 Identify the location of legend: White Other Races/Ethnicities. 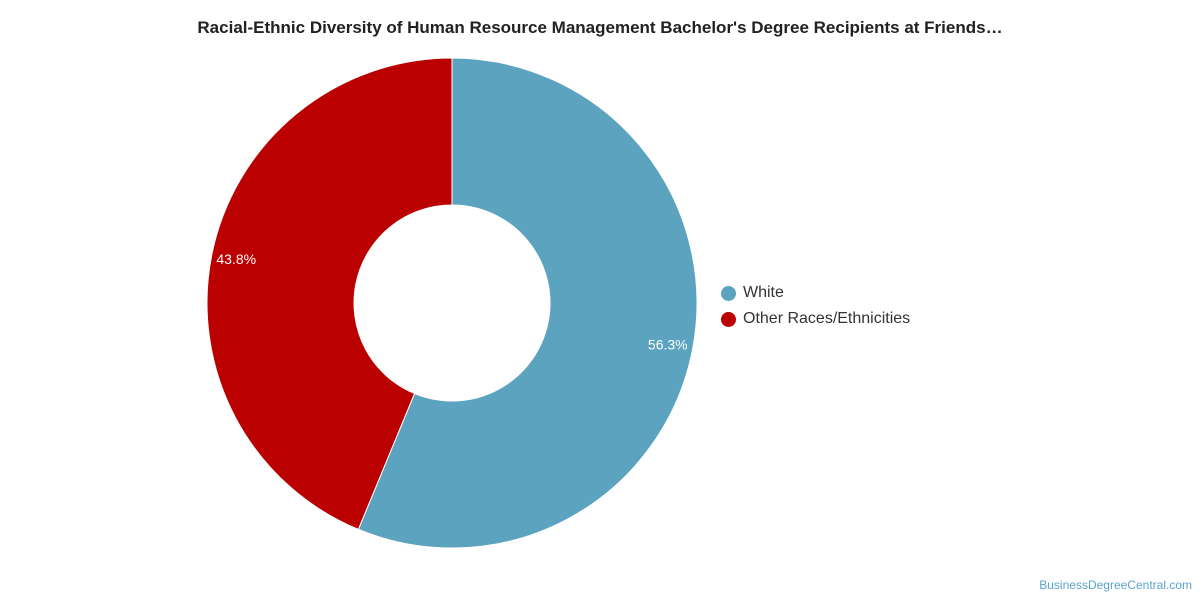
(815, 306).